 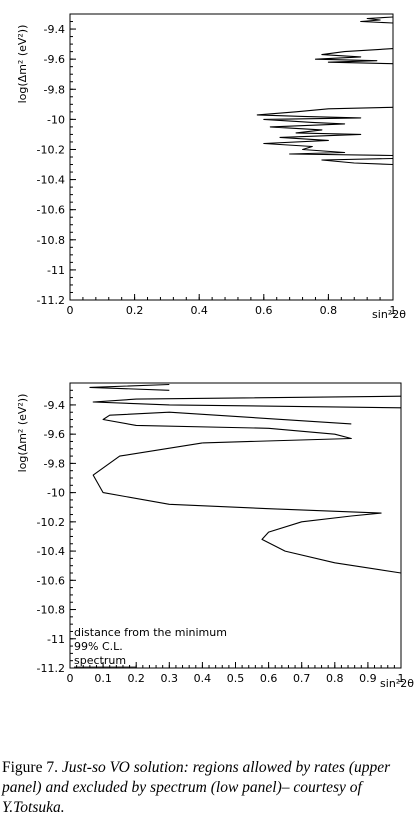 What do you see at coordinates (236, 678) in the screenshot?
I see `x-tick-label: 0.5` at bounding box center [236, 678].